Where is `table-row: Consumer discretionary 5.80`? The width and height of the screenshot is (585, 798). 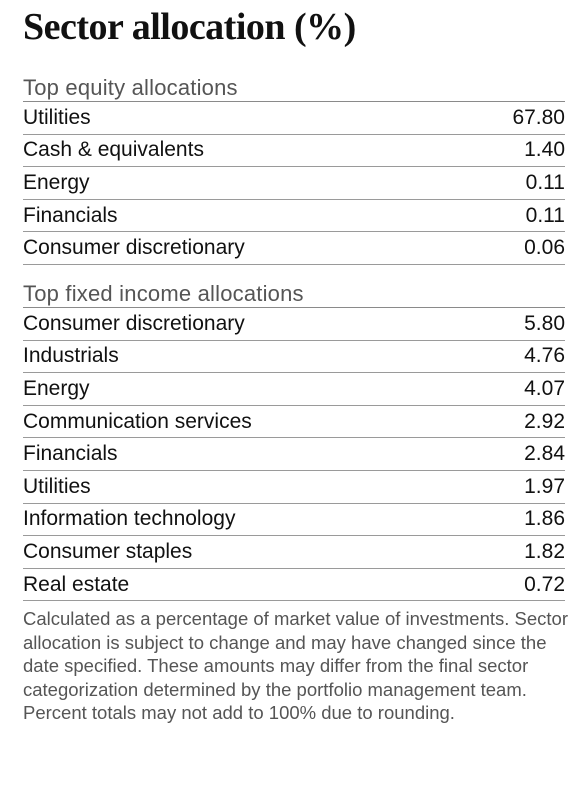 table-row: Consumer discretionary 5.80 is located at coordinates (294, 324).